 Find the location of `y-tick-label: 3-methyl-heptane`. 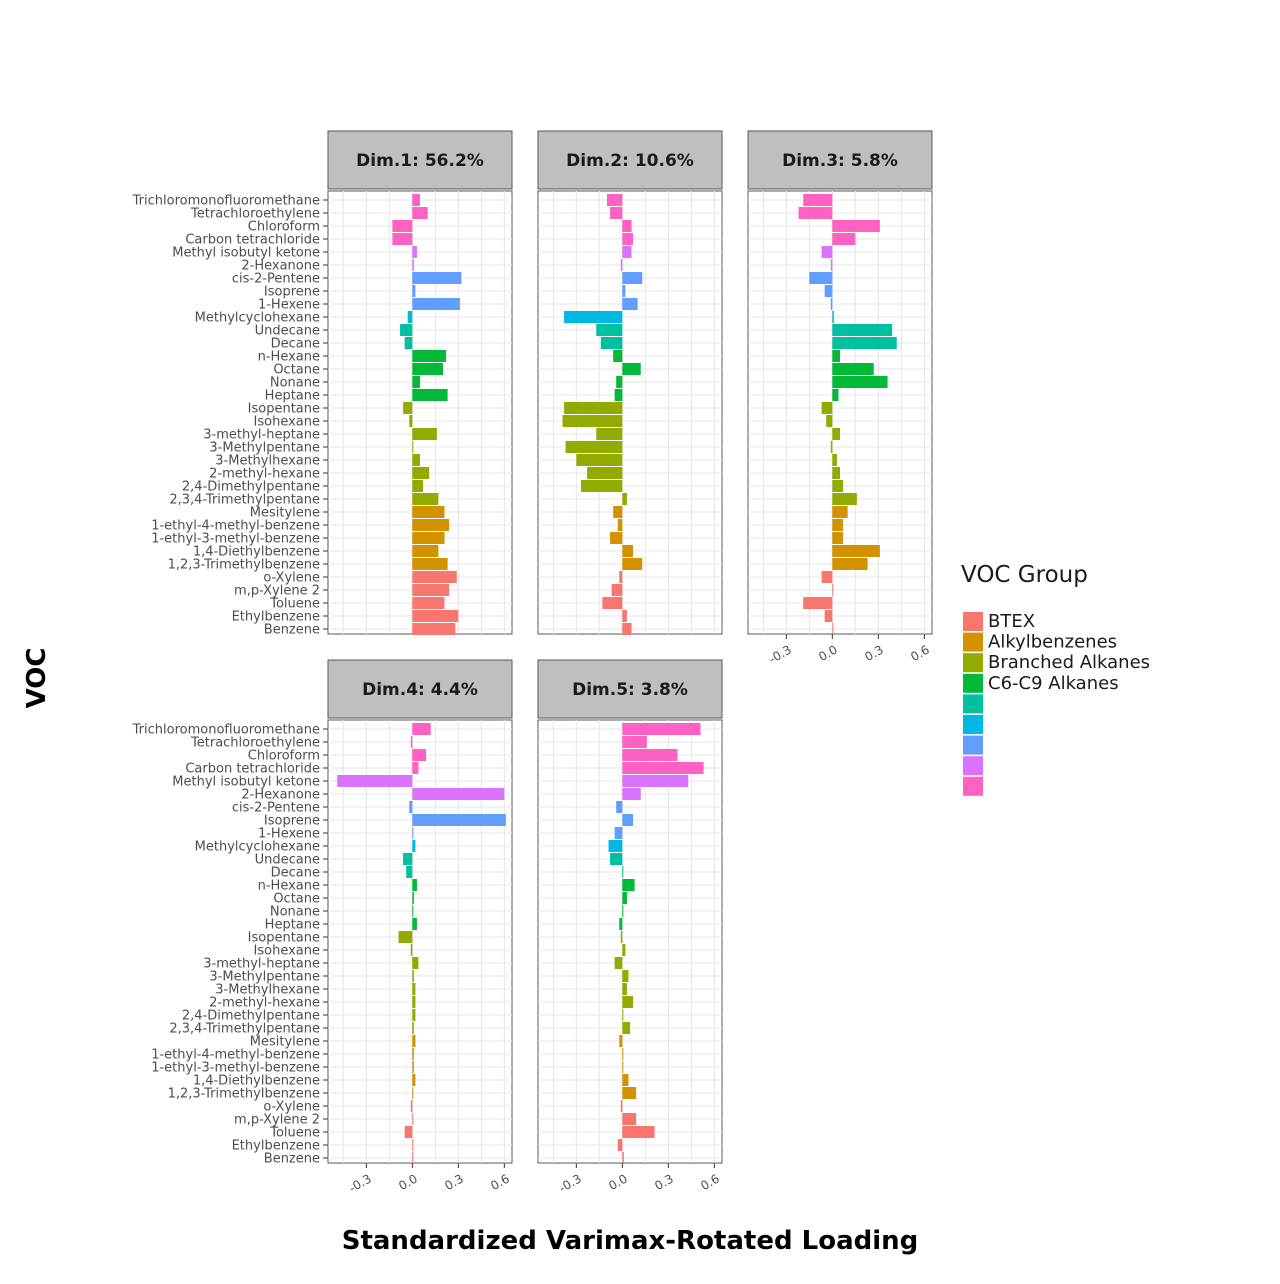

y-tick-label: 3-methyl-heptane is located at coordinates (261, 964).